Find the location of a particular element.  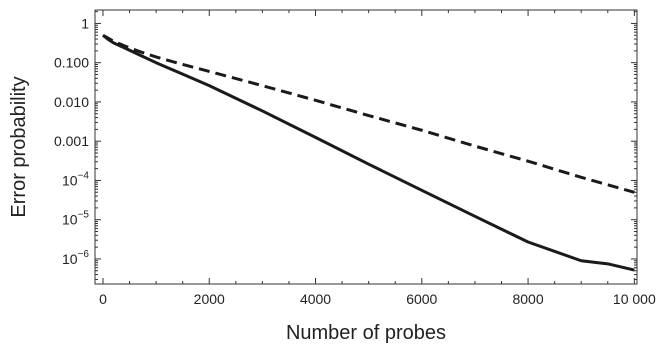

x-tick-label: 4000 is located at coordinates (315, 299).